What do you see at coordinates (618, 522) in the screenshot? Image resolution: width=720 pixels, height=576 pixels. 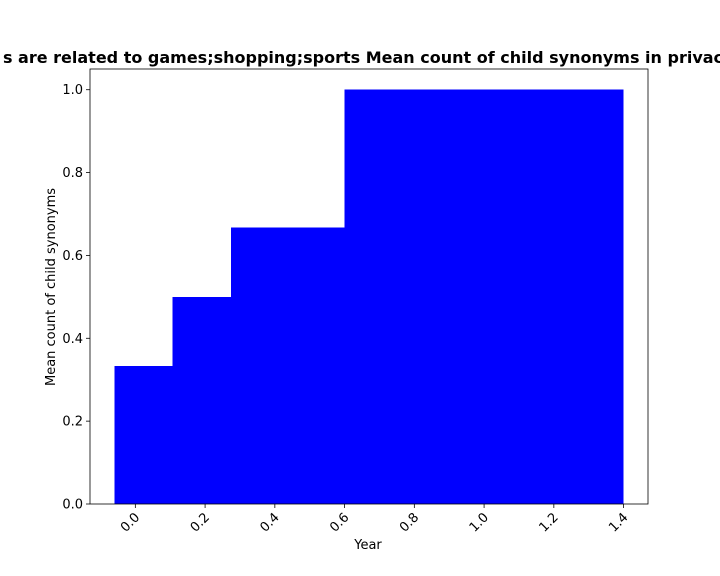 I see `x-tick-label: 1.4` at bounding box center [618, 522].